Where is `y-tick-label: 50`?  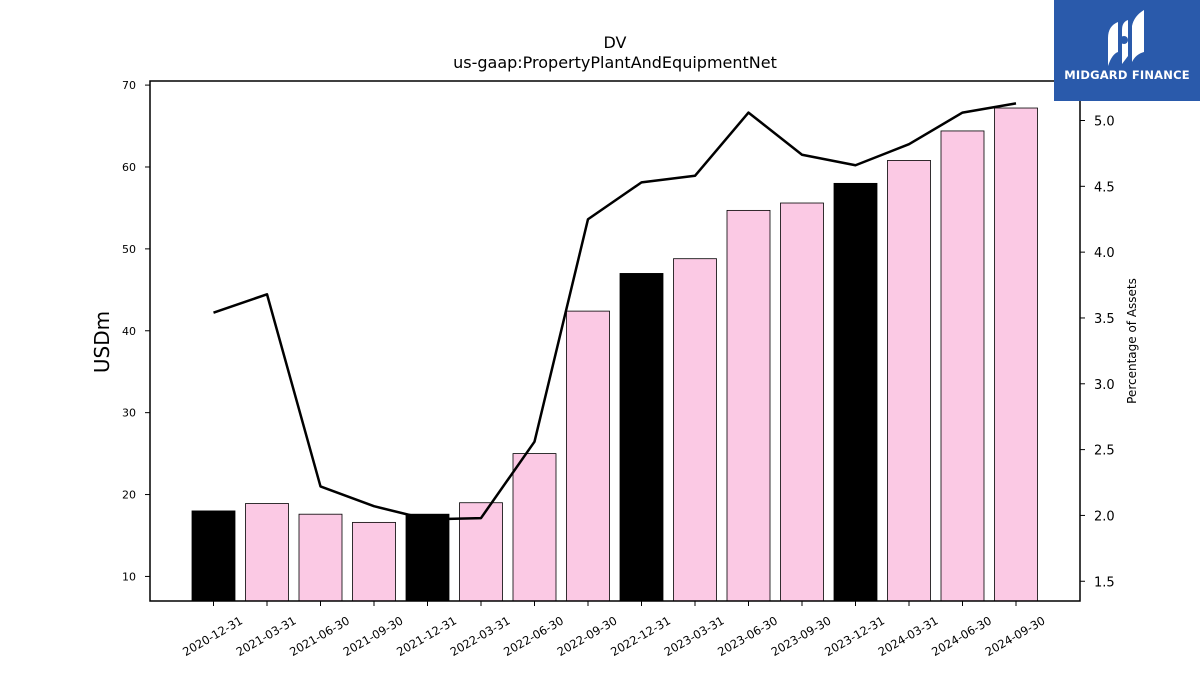
y-tick-label: 50 is located at coordinates (129, 249).